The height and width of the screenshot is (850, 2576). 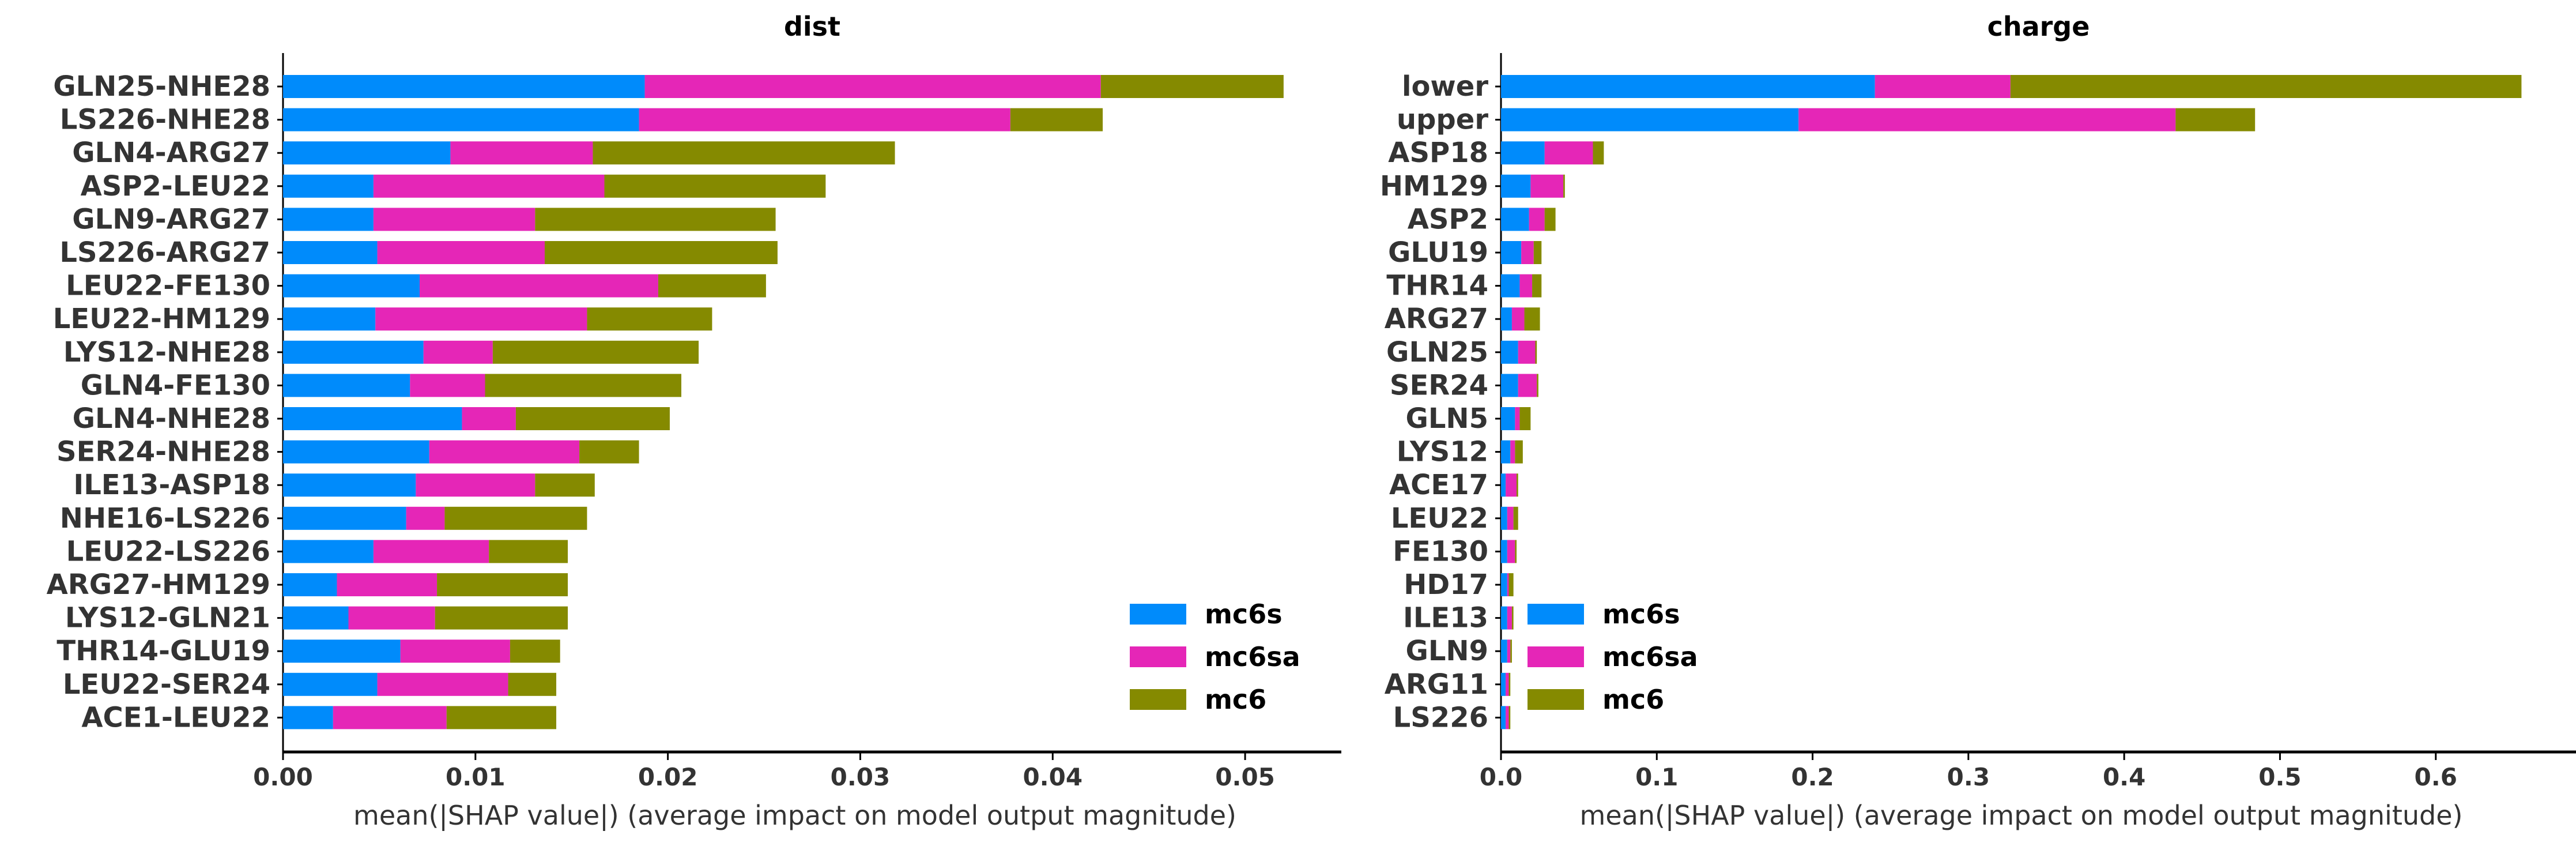 What do you see at coordinates (164, 253) in the screenshot?
I see `y-tick-label-dist-LS226-ARG27: LS226-ARG27` at bounding box center [164, 253].